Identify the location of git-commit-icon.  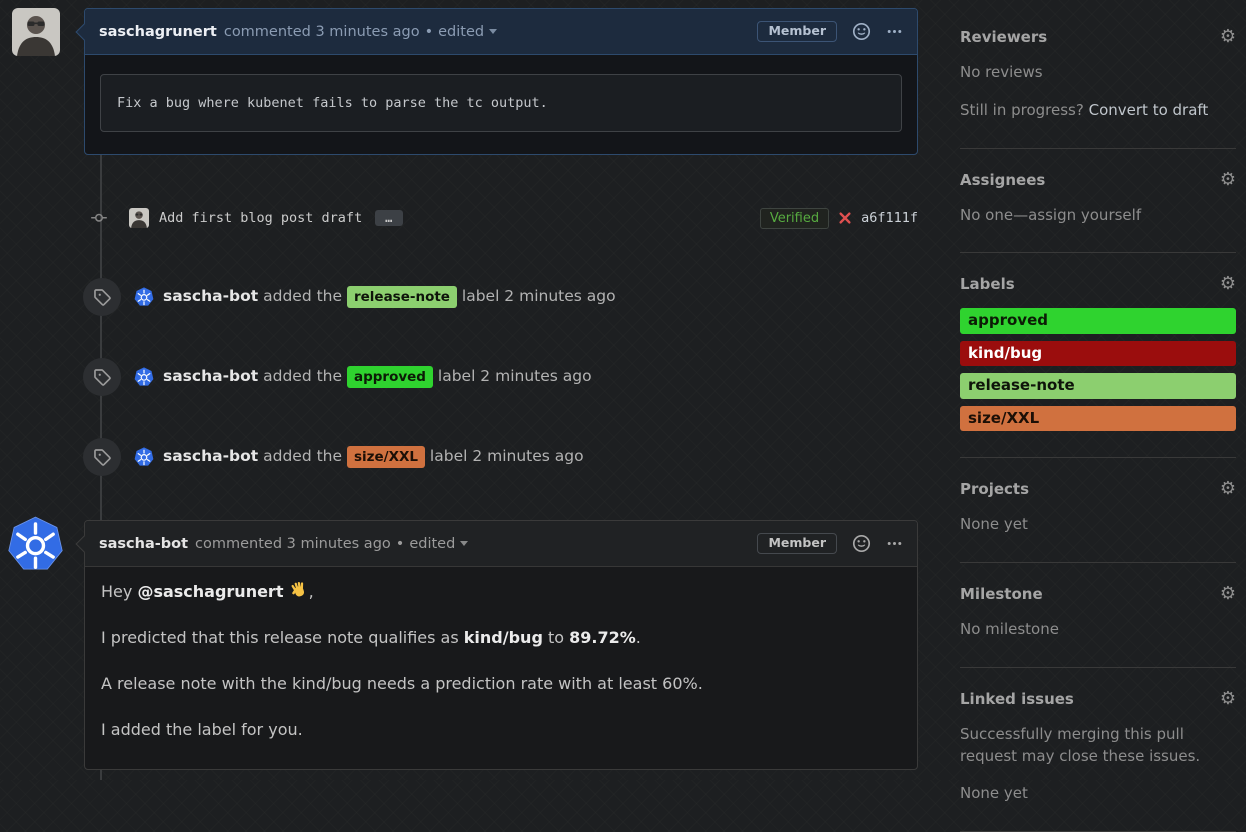
(99, 218).